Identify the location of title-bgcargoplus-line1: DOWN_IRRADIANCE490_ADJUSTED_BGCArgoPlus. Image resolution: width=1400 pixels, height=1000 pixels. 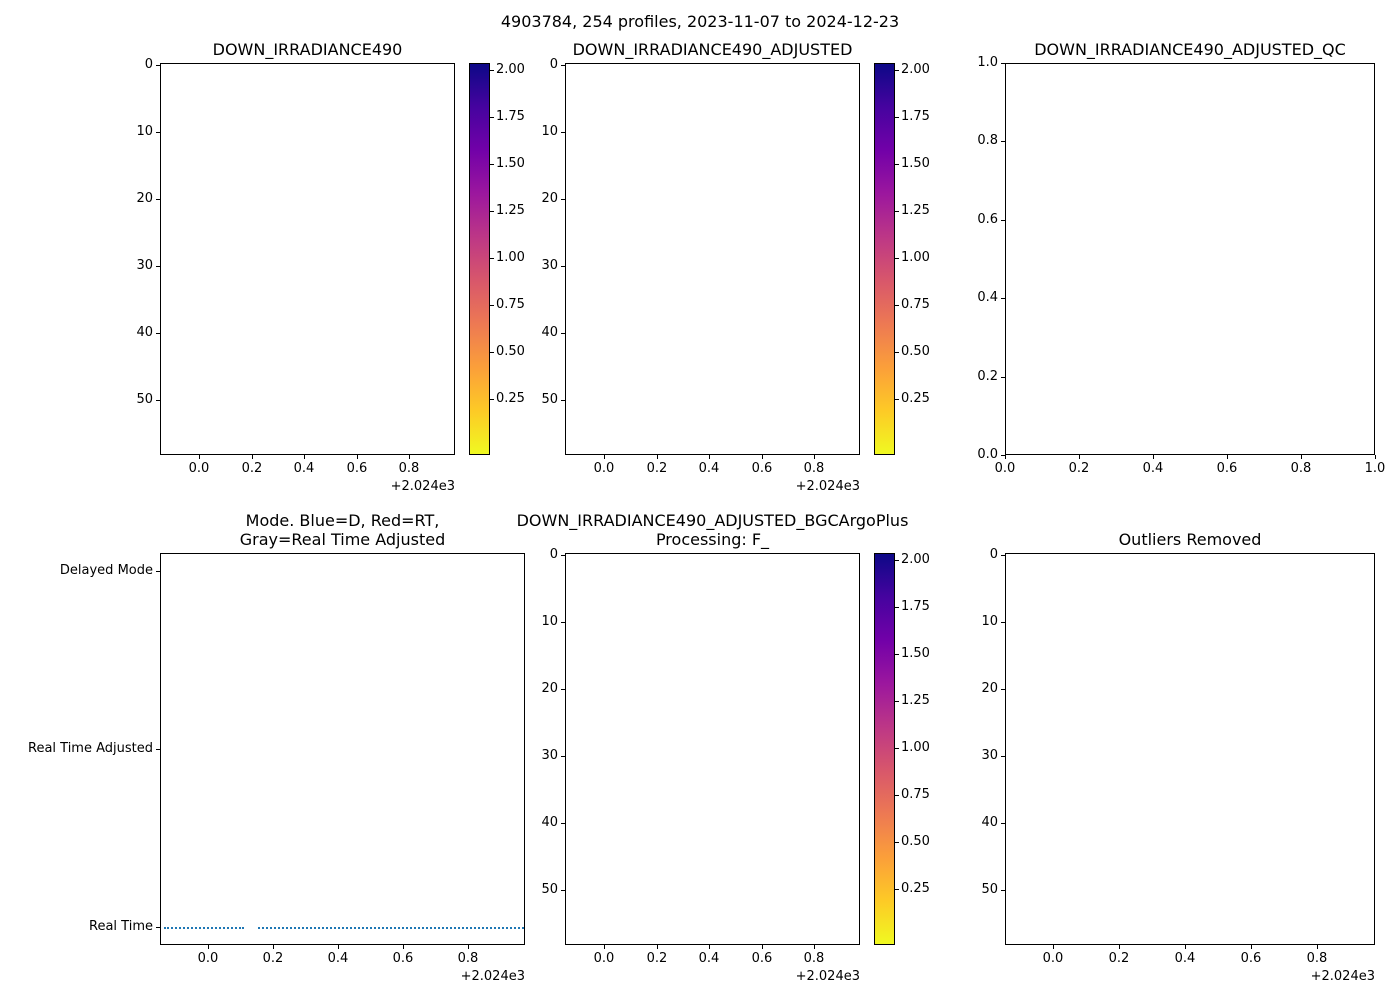
(712, 520).